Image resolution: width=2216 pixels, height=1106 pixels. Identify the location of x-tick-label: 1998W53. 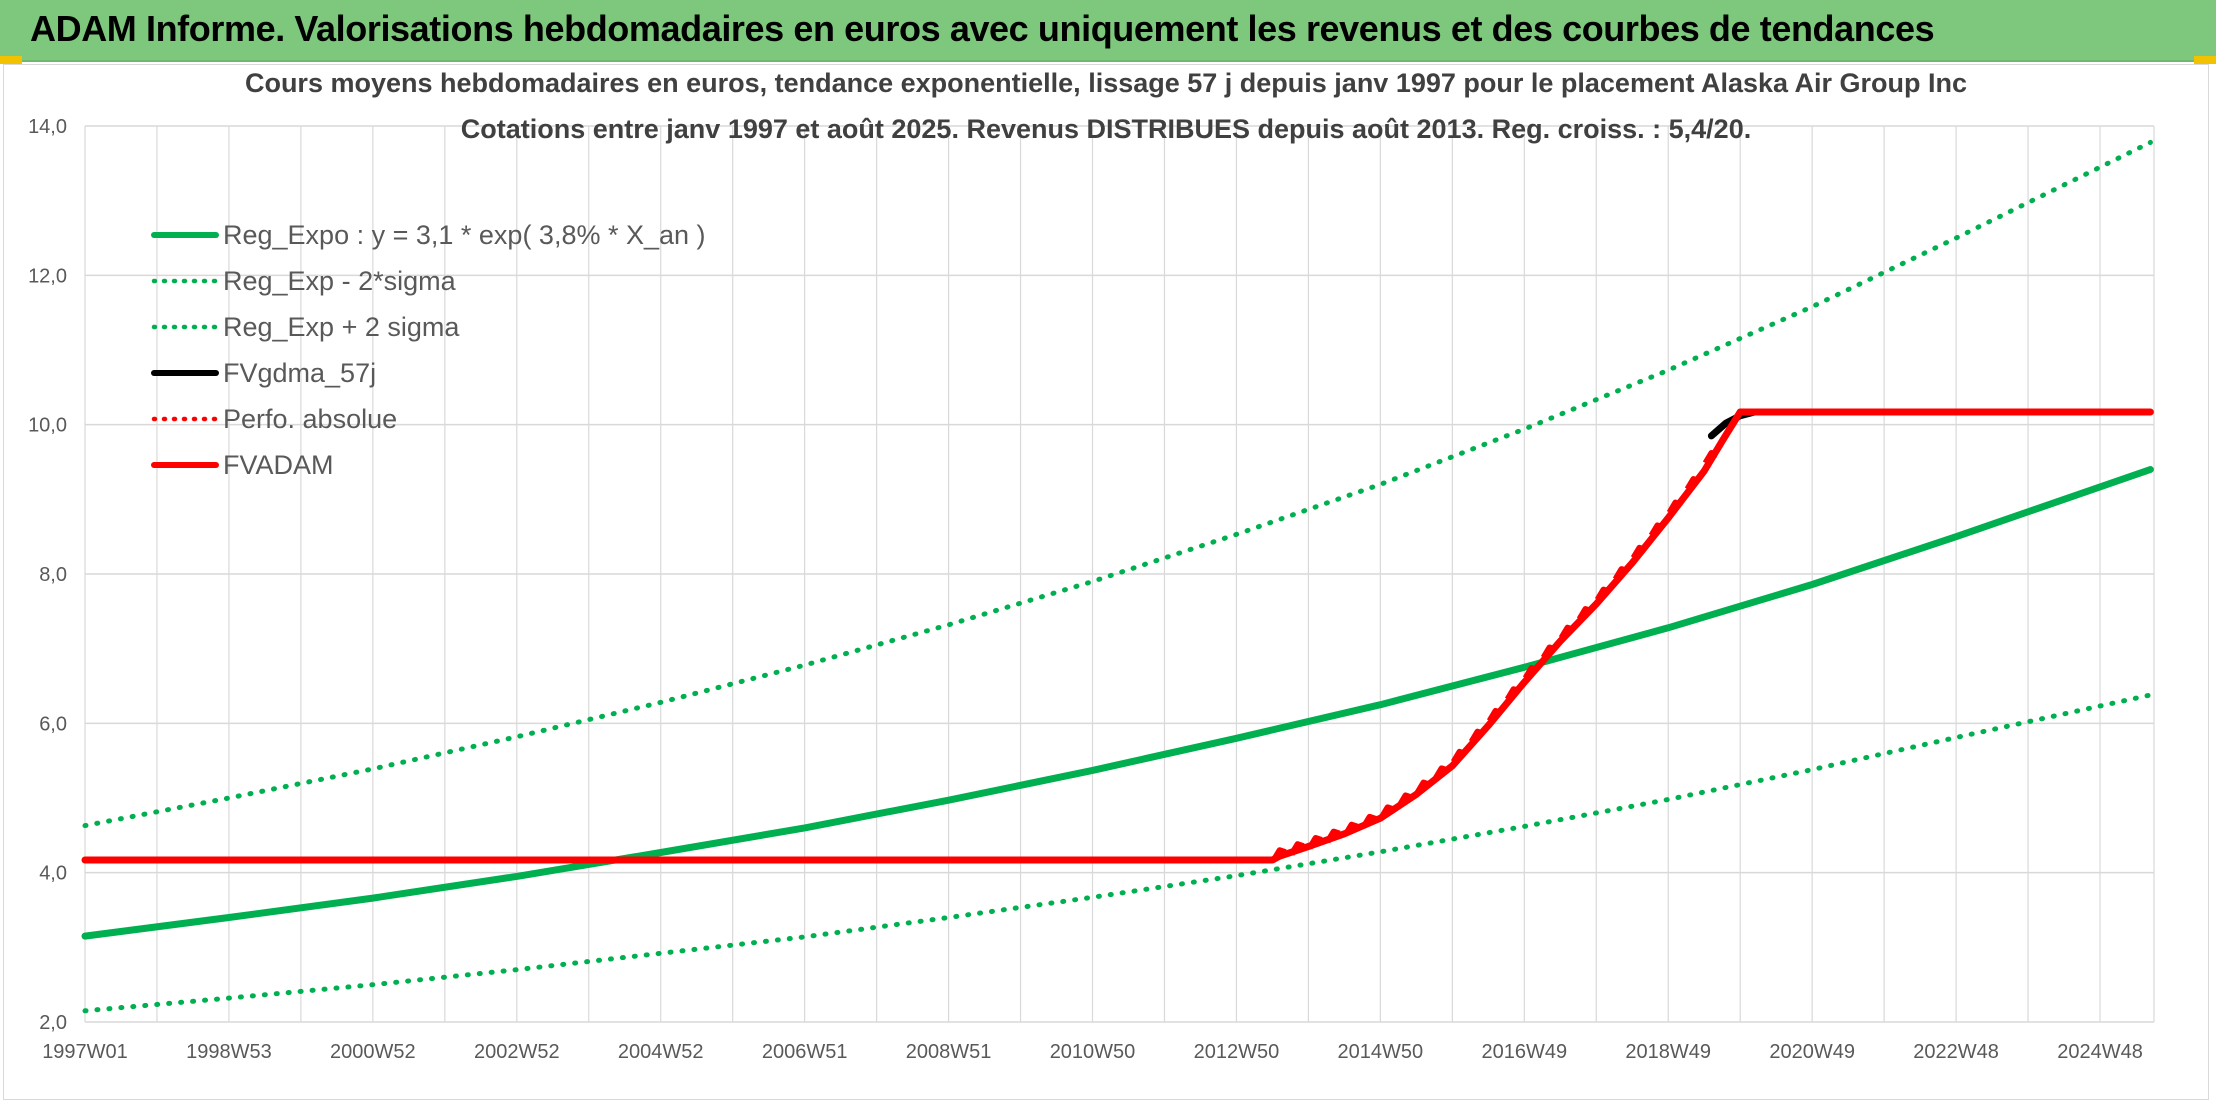
(229, 1052).